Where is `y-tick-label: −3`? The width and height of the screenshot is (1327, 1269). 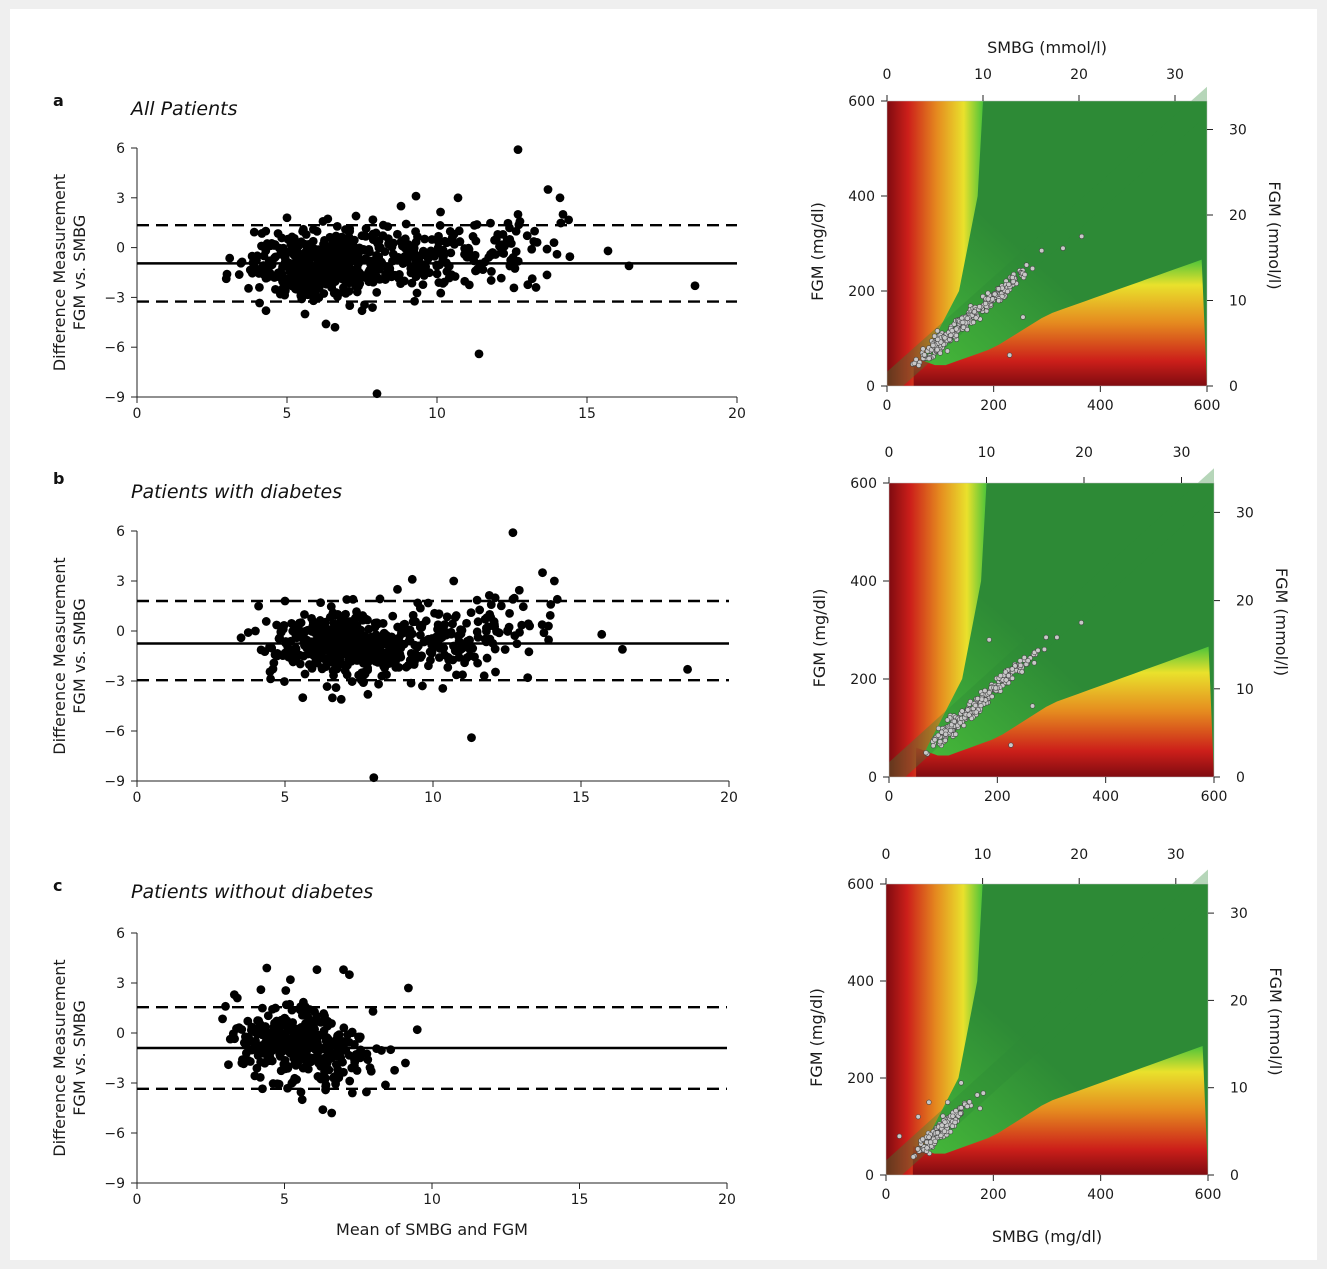
y-tick-label: −3 is located at coordinates (114, 298).